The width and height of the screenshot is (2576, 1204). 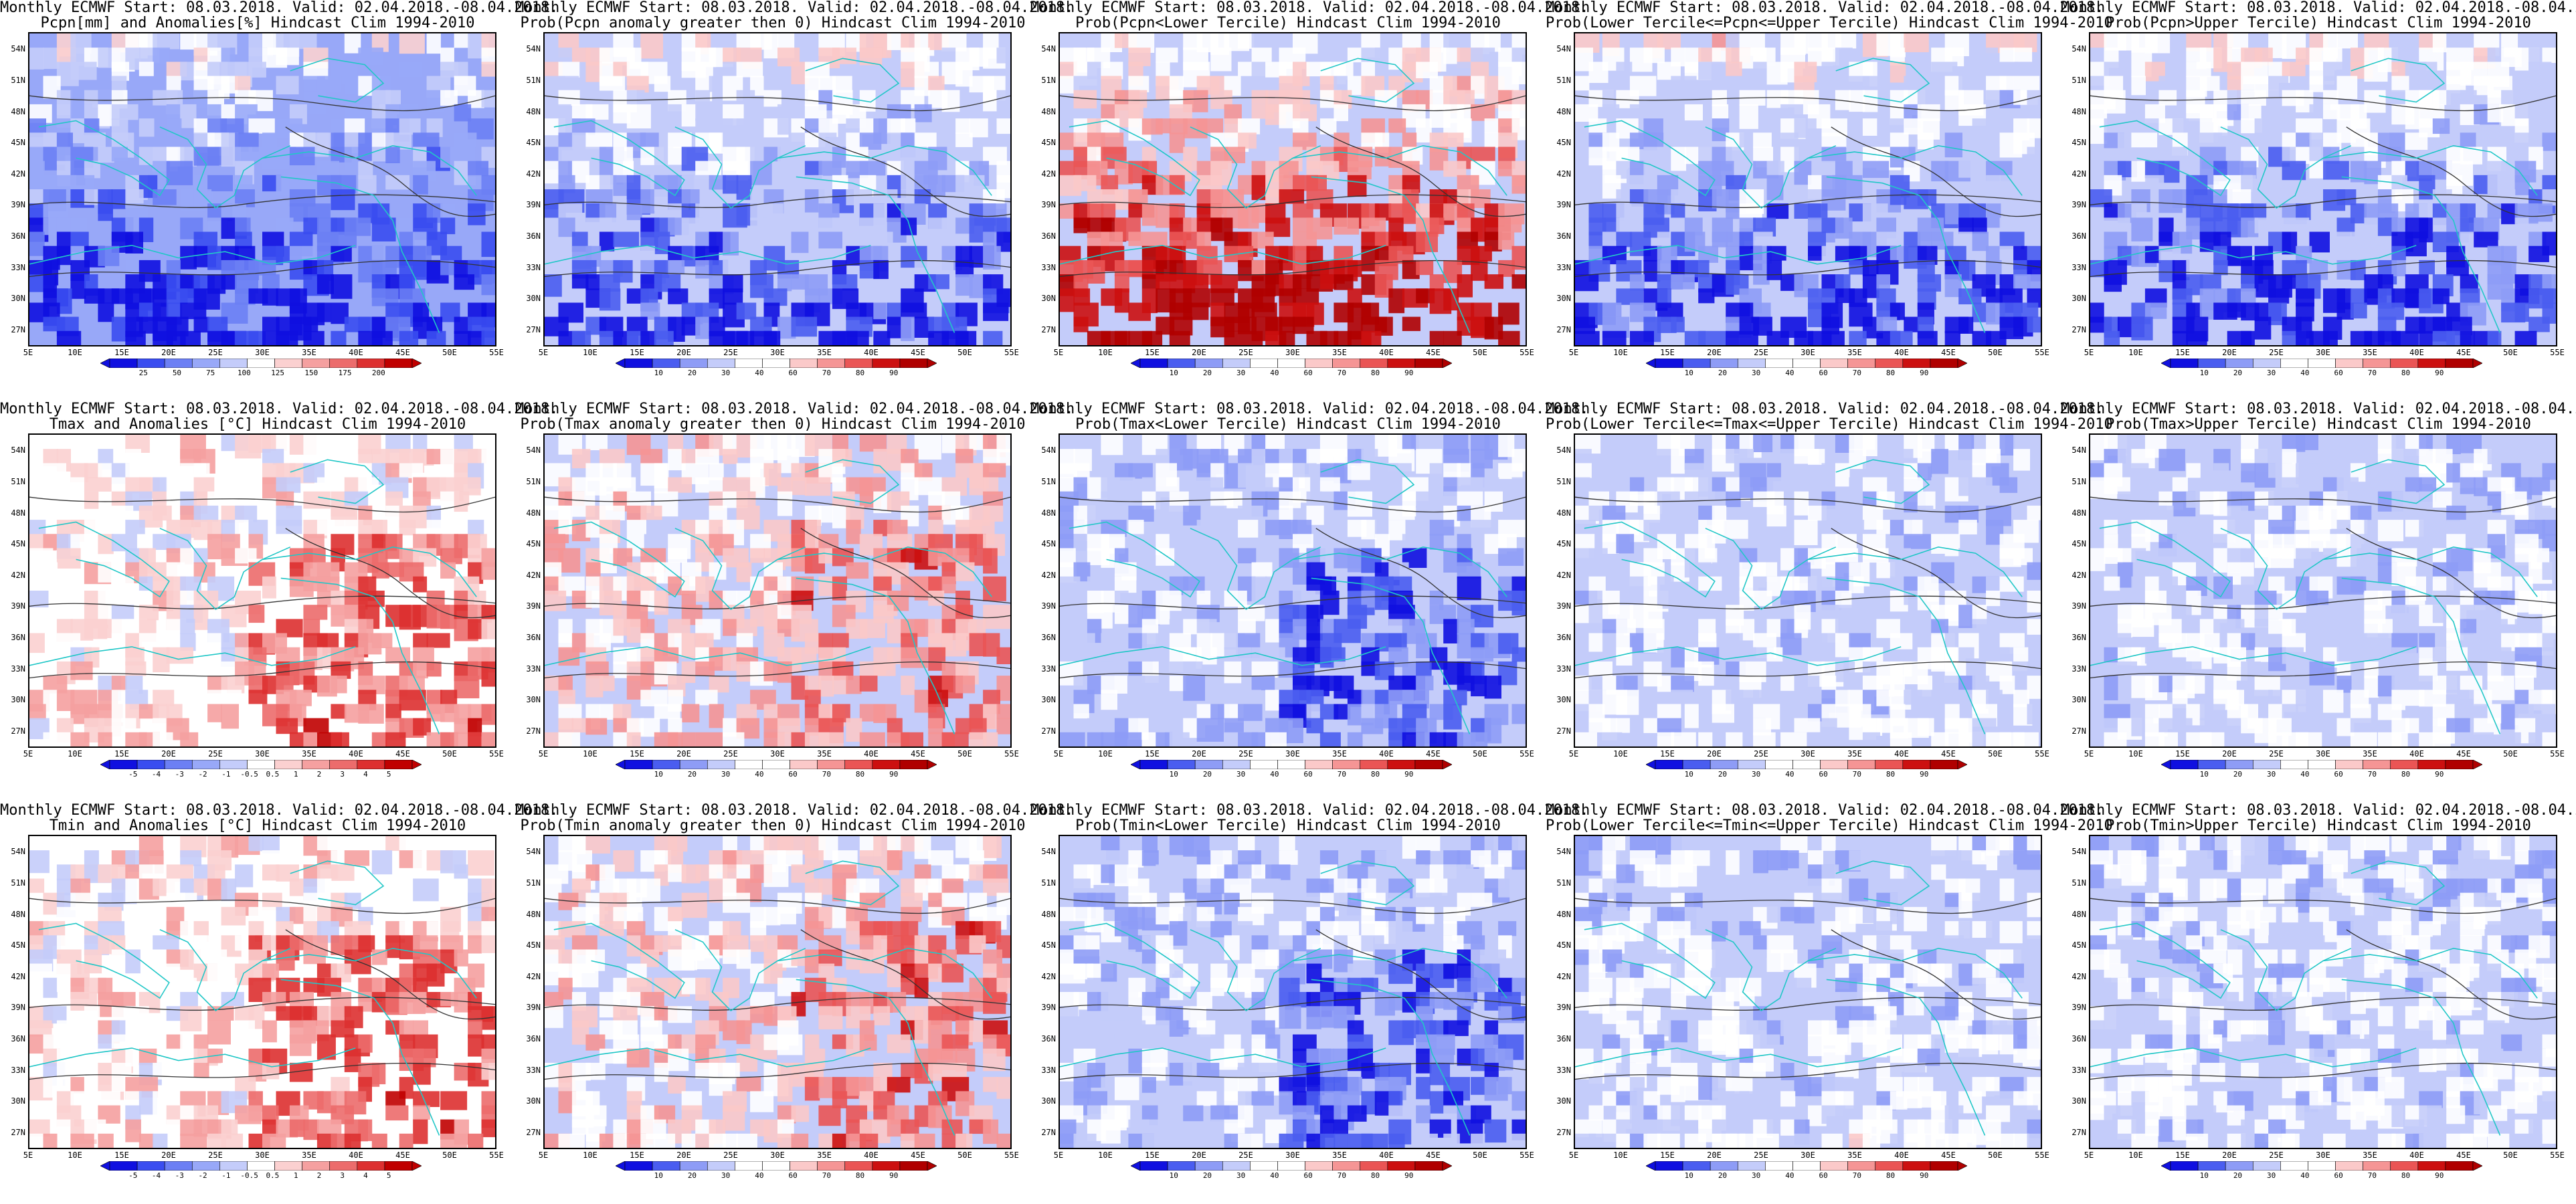 What do you see at coordinates (249, 1175) in the screenshot?
I see `colorbar-tick-label: -0.5` at bounding box center [249, 1175].